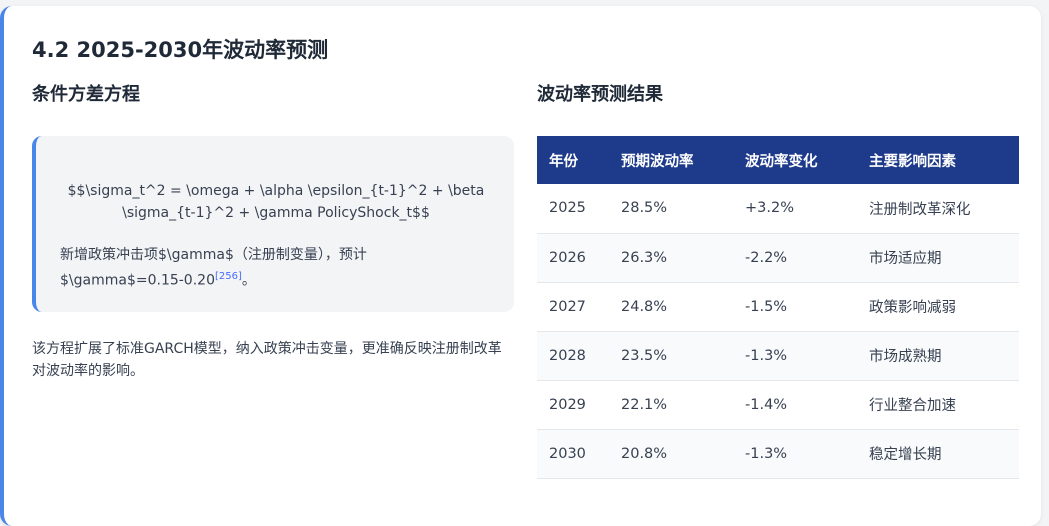 This screenshot has width=1049, height=526. I want to click on header-year: 年份, so click(563, 161).